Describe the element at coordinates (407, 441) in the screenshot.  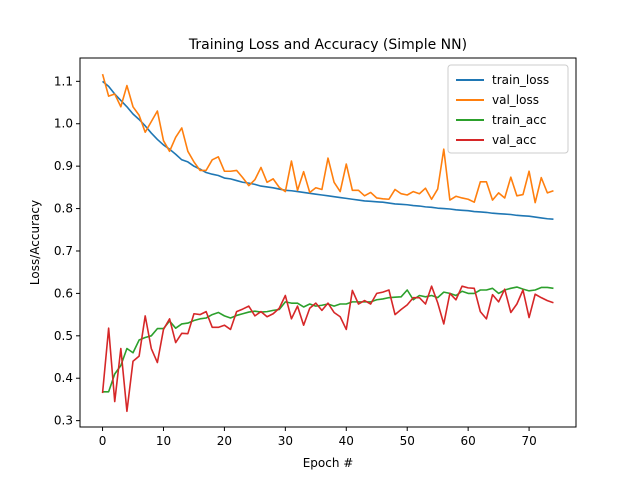
I see `x-tick-label: 50` at that location.